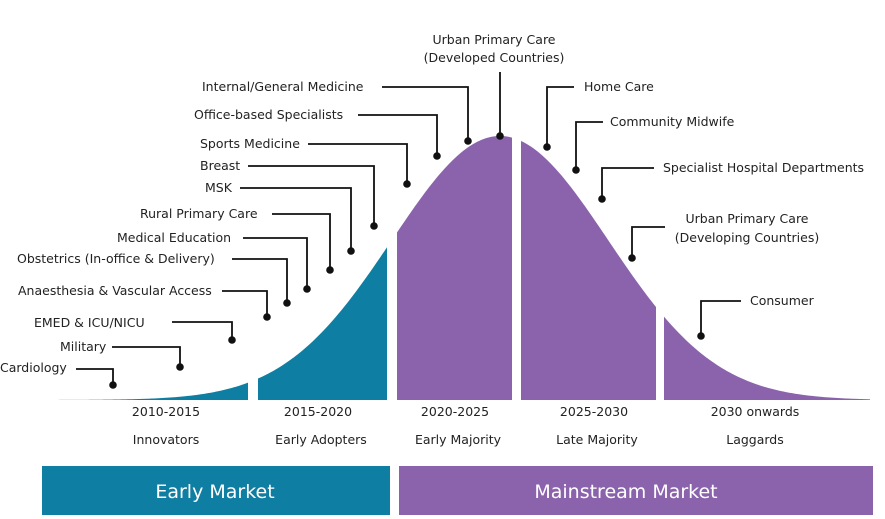 The image size is (885, 519). I want to click on leader-sports-medicine, so click(358, 163).